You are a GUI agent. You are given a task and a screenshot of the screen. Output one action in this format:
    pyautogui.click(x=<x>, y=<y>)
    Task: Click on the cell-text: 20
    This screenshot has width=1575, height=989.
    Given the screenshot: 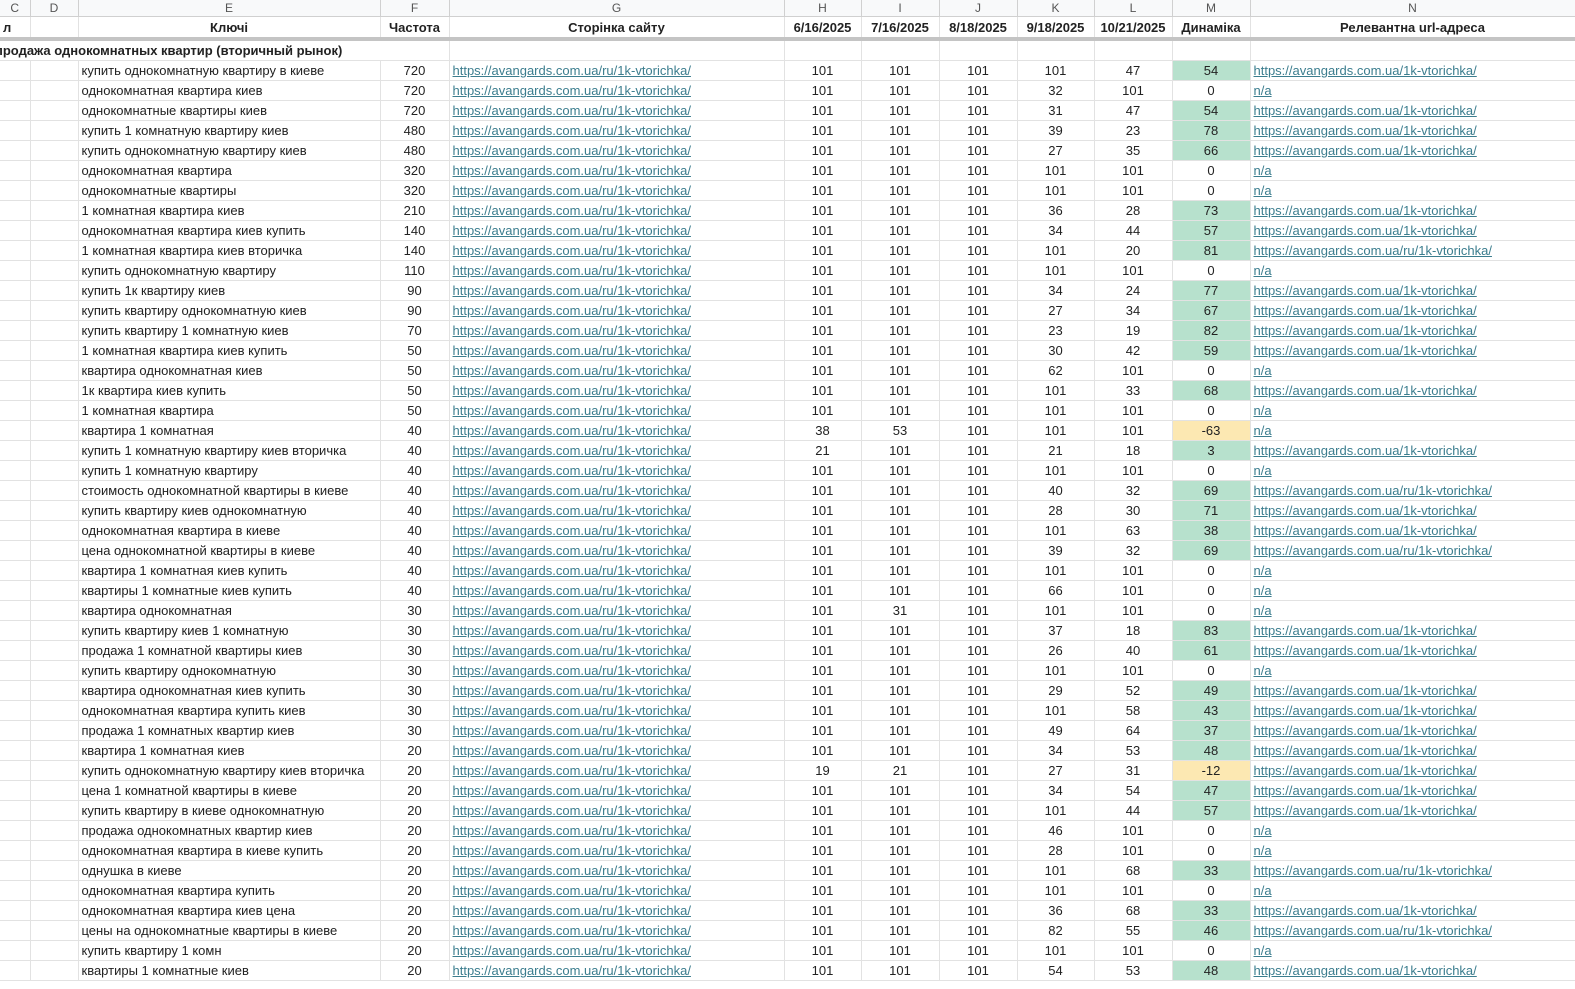 What is the action you would take?
    pyautogui.click(x=414, y=850)
    